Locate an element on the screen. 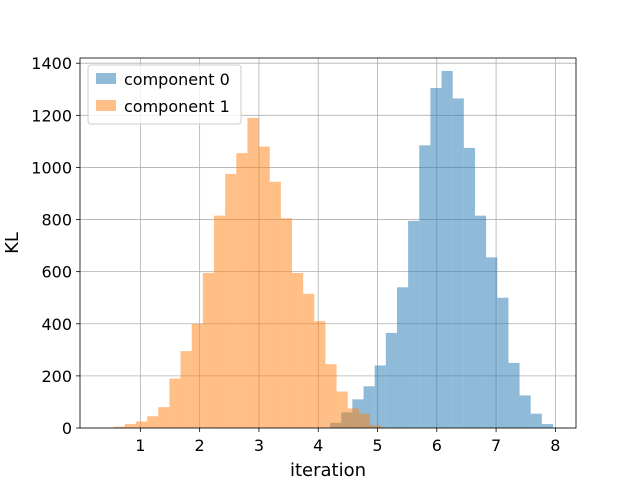 Image resolution: width=640 pixels, height=480 pixels. legend-box is located at coordinates (164, 94).